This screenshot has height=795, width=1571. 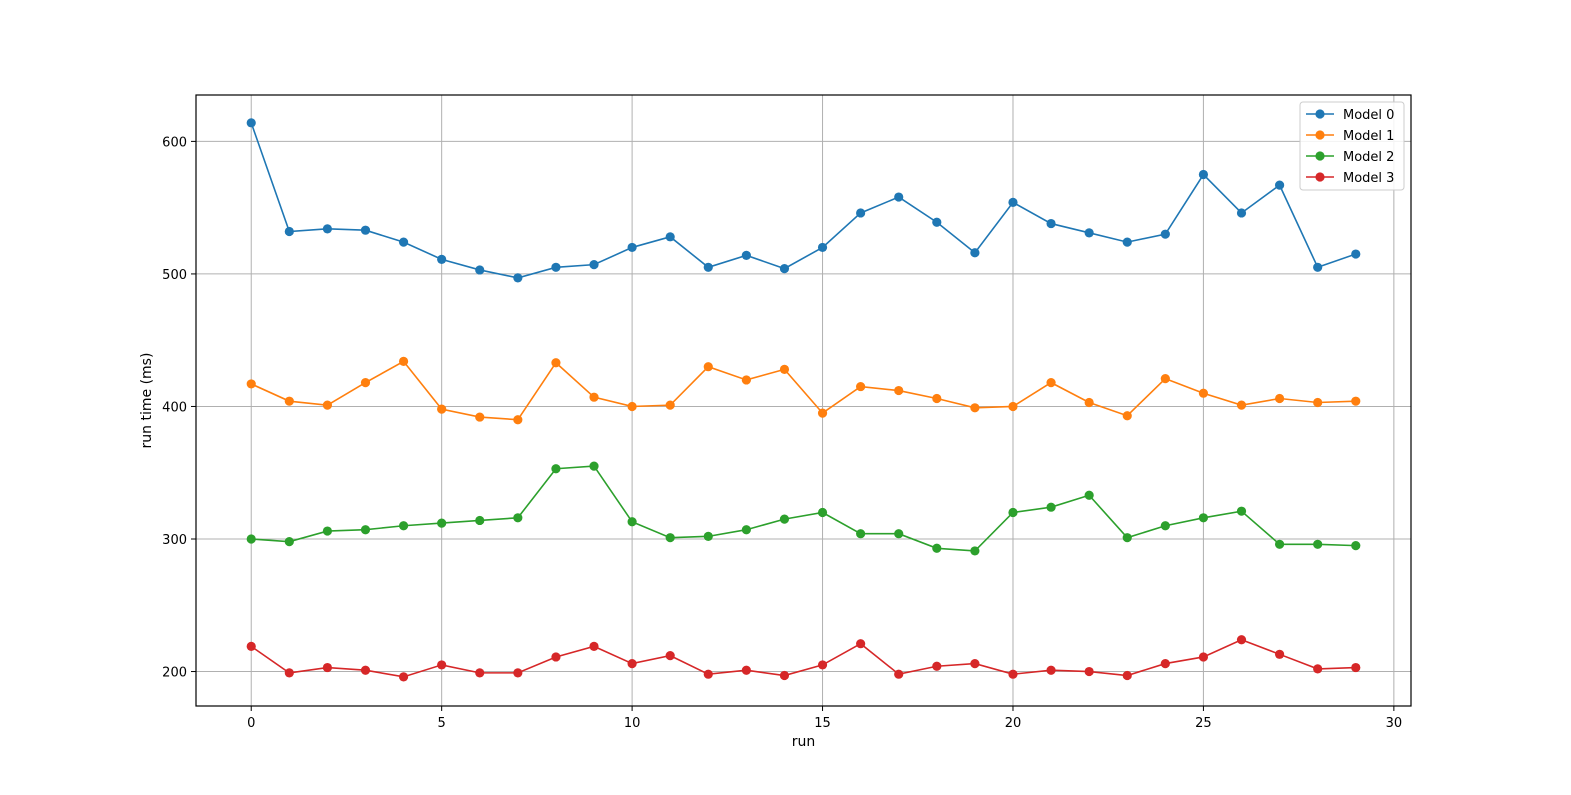 What do you see at coordinates (1394, 723) in the screenshot?
I see `x-tick-label: 30` at bounding box center [1394, 723].